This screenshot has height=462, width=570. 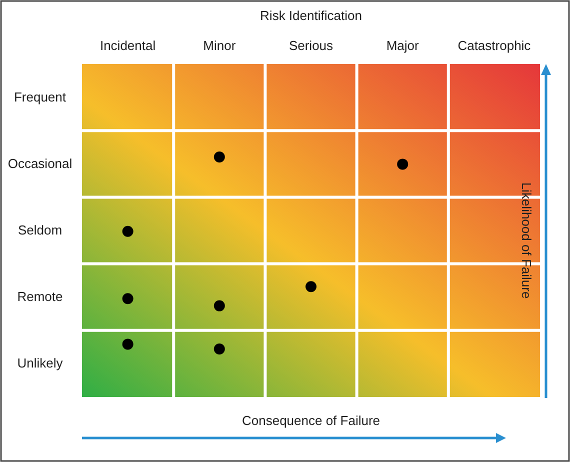 I want to click on category-label: Seldom, so click(x=40, y=230).